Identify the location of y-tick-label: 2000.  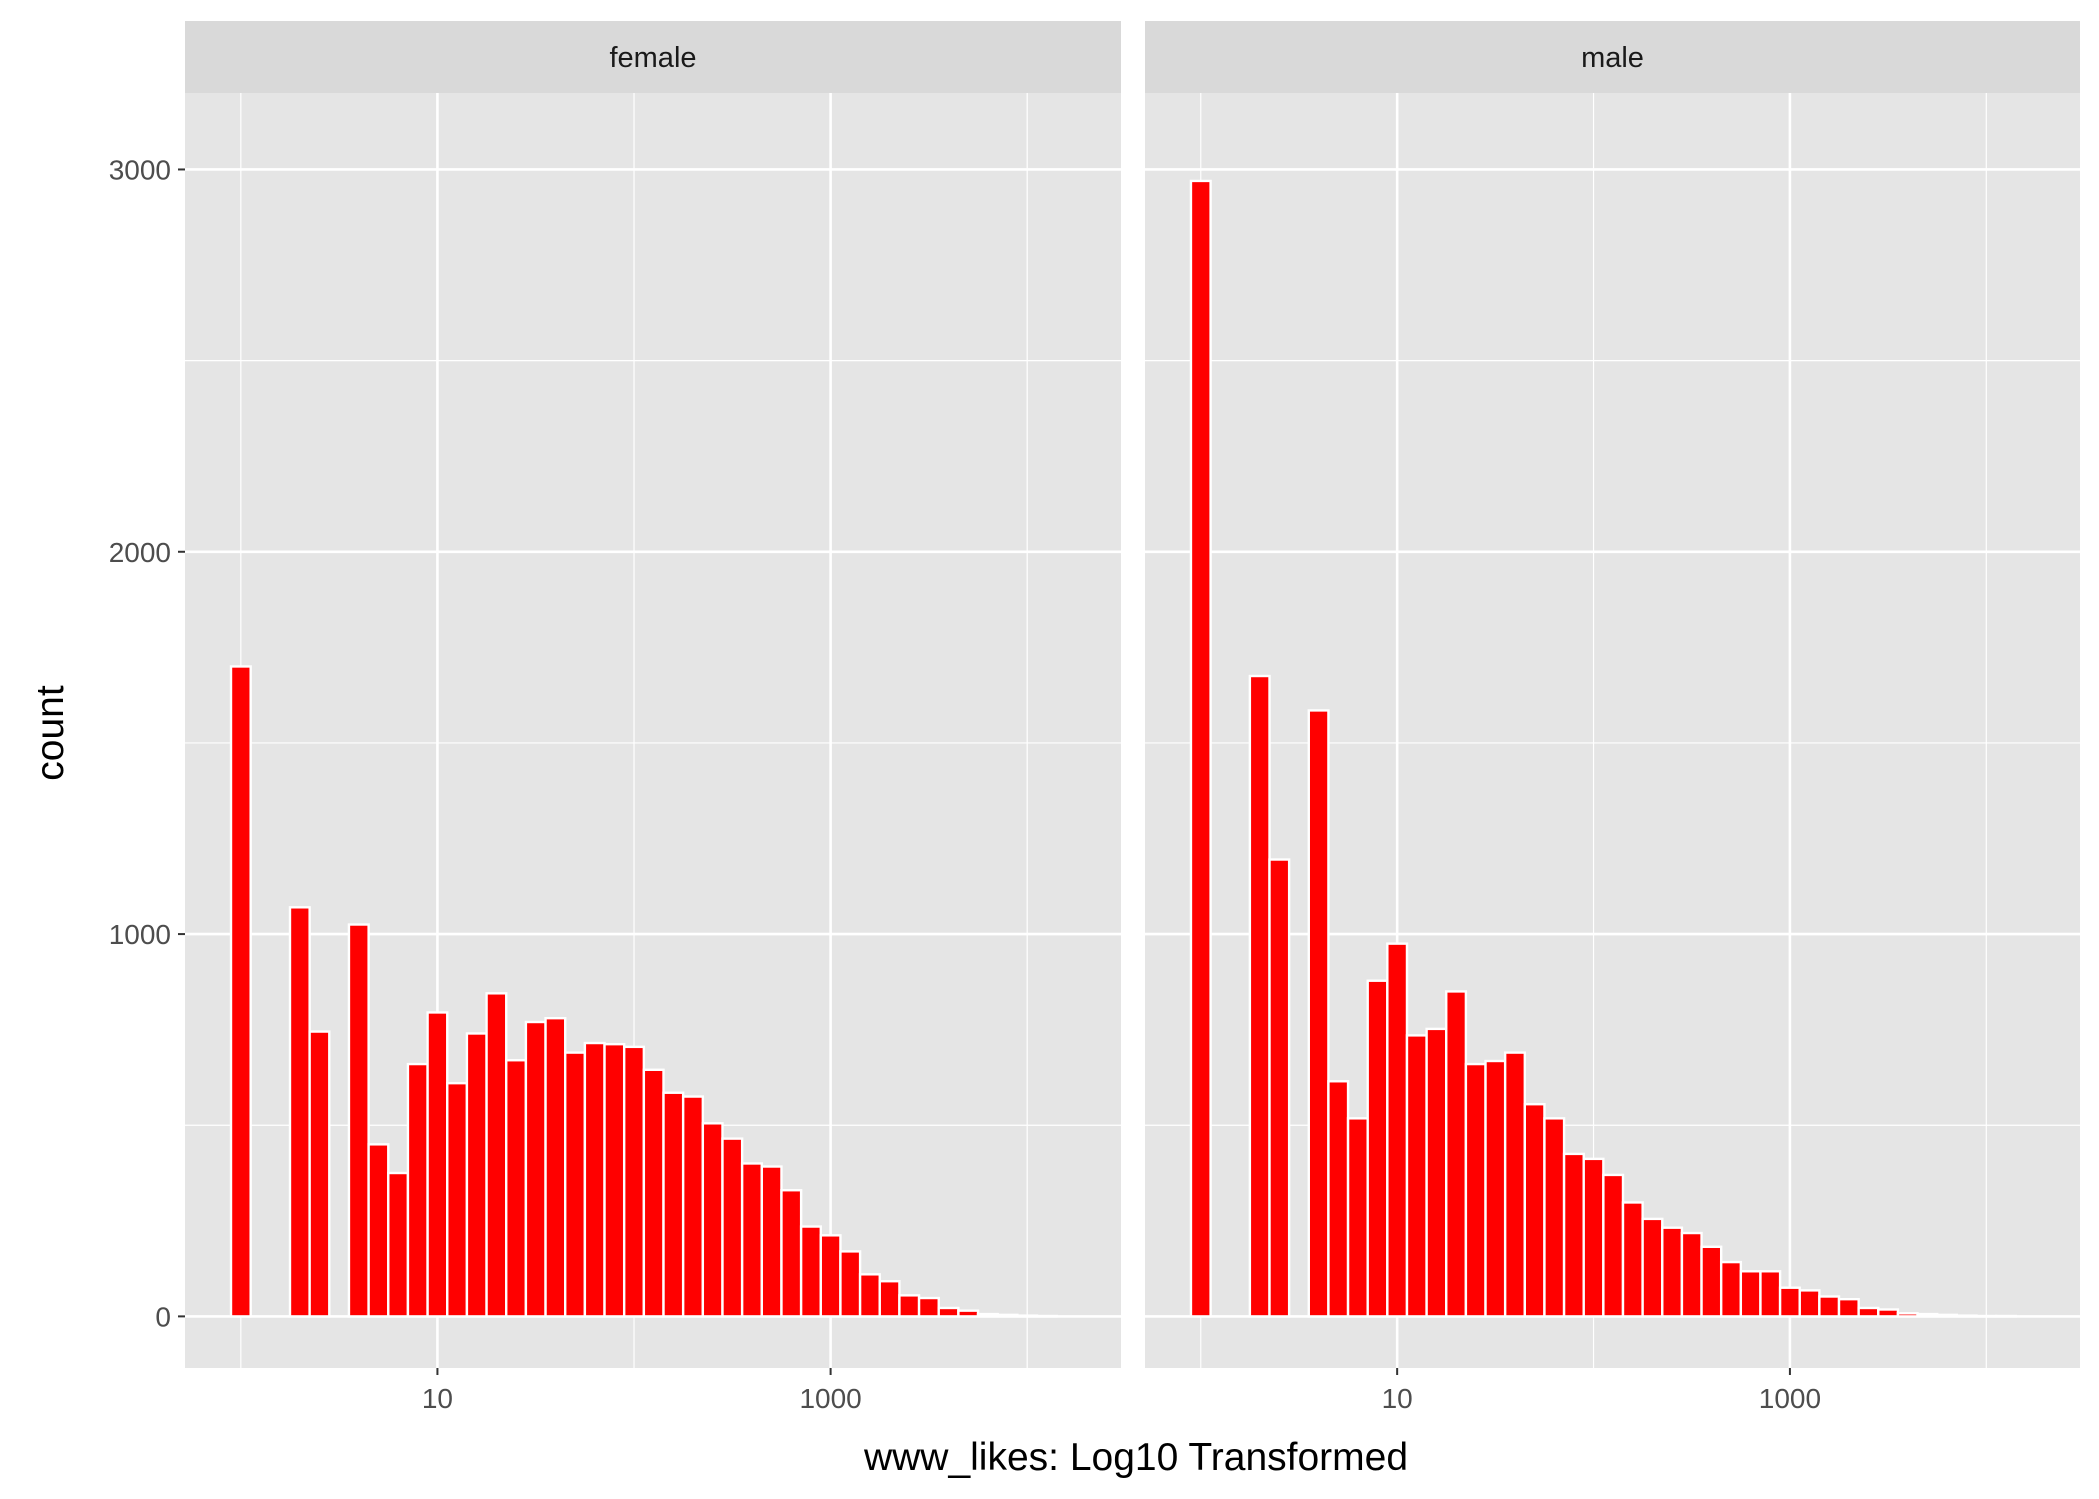
(140, 552).